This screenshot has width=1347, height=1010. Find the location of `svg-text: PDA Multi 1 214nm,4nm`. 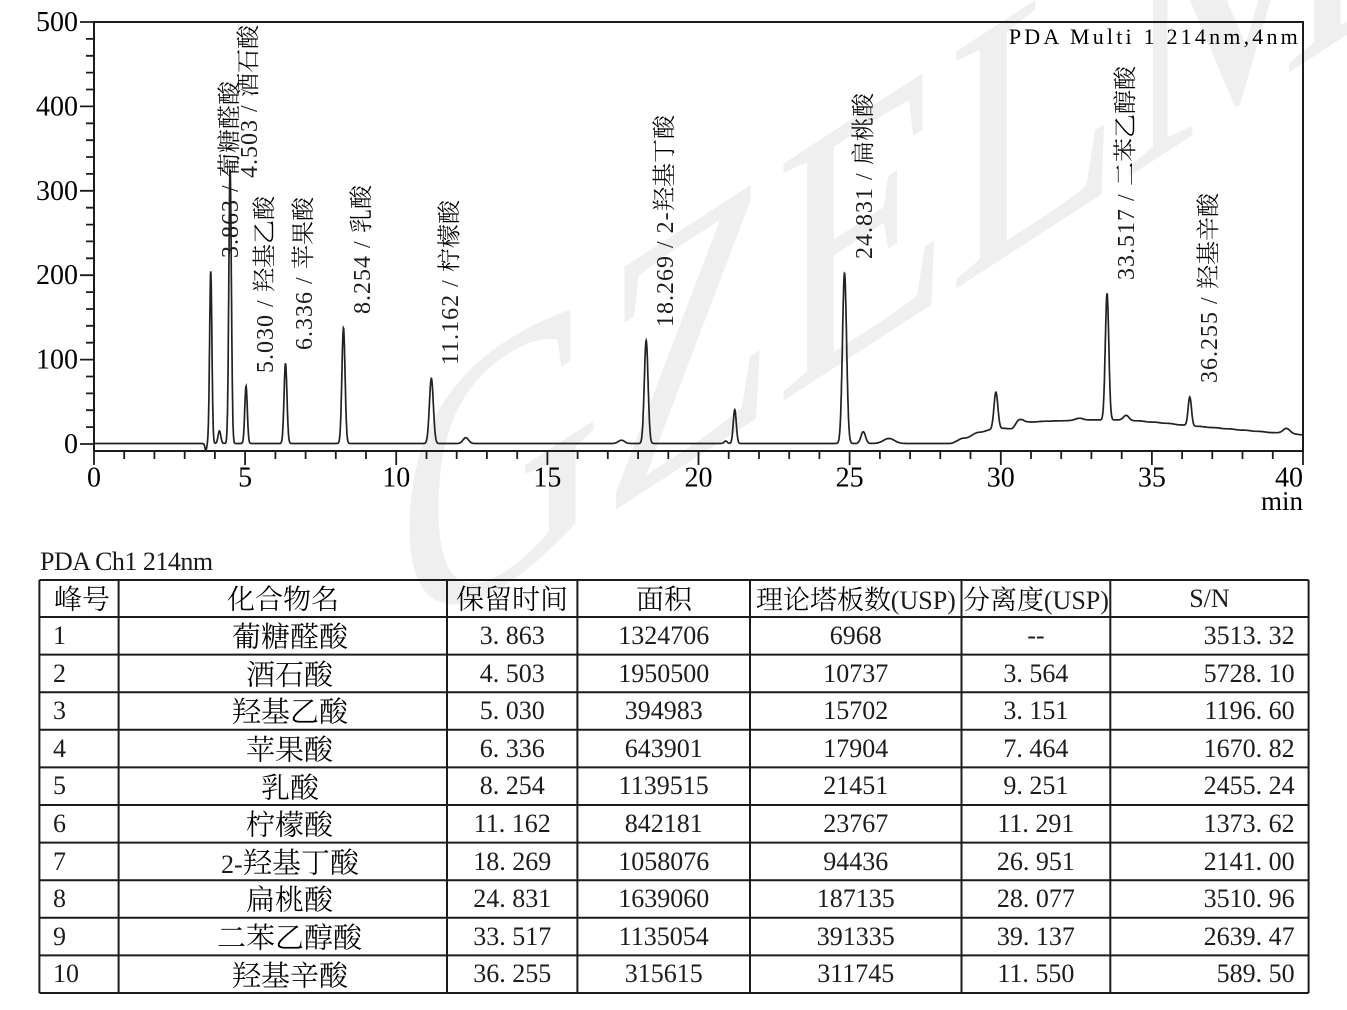

svg-text: PDA Multi 1 214nm,4nm is located at coordinates (1155, 36).